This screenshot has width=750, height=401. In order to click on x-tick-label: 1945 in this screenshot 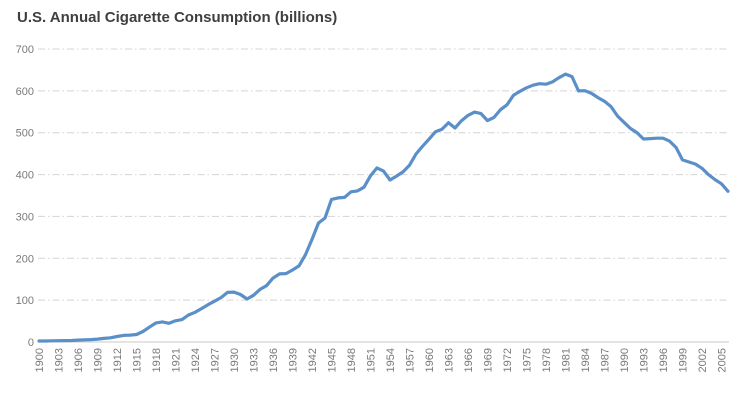, I will do `click(333, 360)`.